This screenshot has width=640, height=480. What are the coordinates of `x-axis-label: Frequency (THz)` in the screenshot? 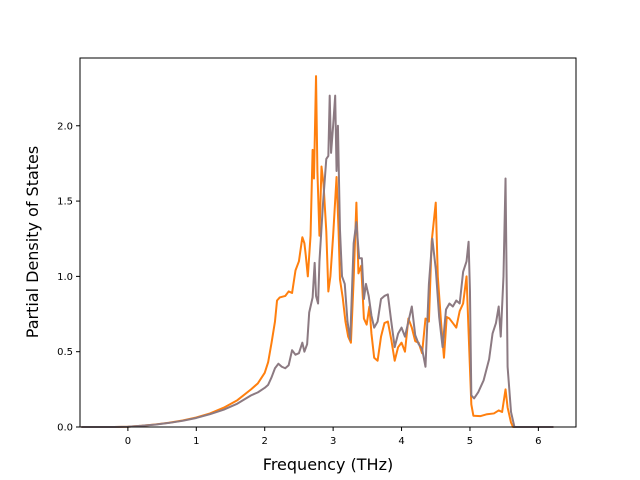 It's located at (328, 464).